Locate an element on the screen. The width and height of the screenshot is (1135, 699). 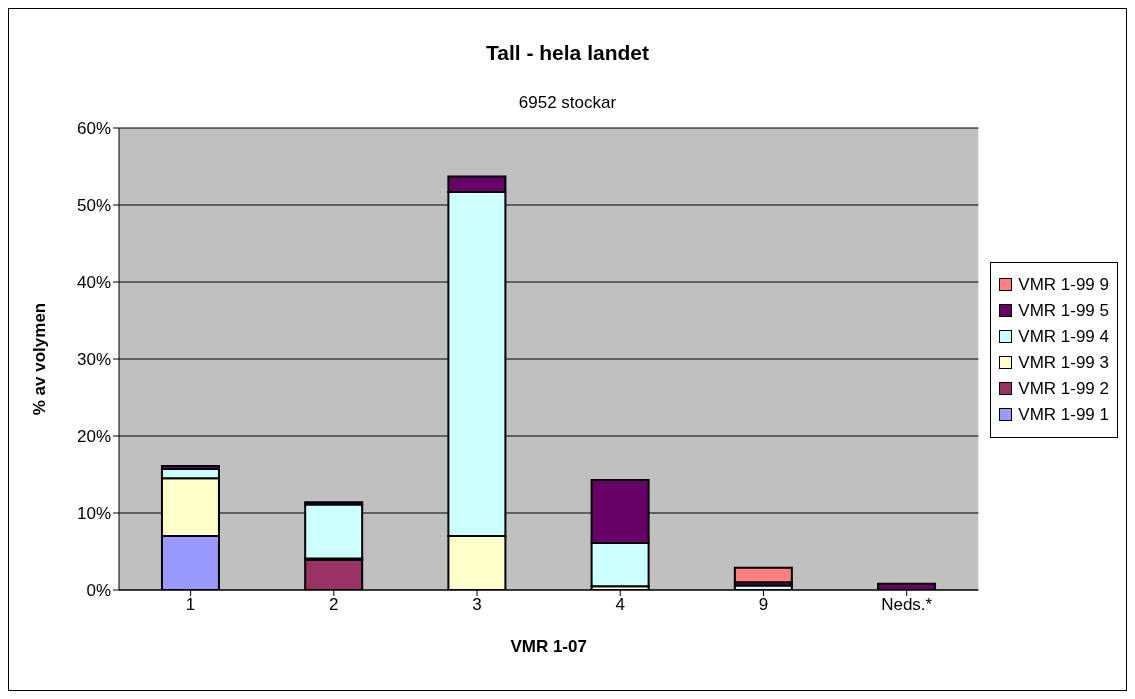
y-tick-label: 50% is located at coordinates (93, 206).